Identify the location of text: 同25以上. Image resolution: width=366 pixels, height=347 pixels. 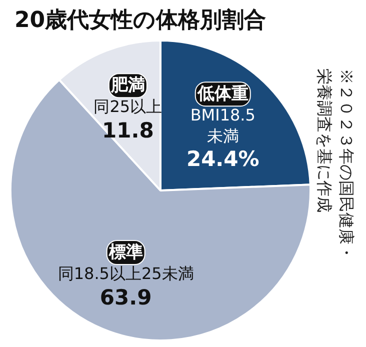
(128, 106).